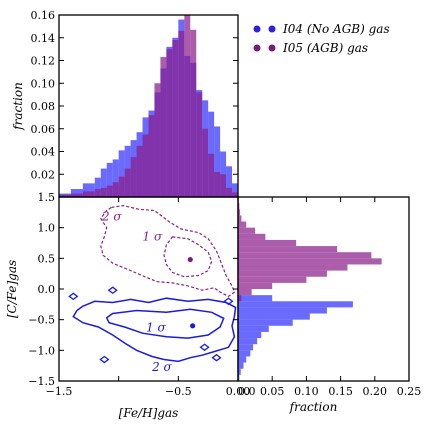  I want to click on scatter-ytick-label: 0.5, so click(47, 258).